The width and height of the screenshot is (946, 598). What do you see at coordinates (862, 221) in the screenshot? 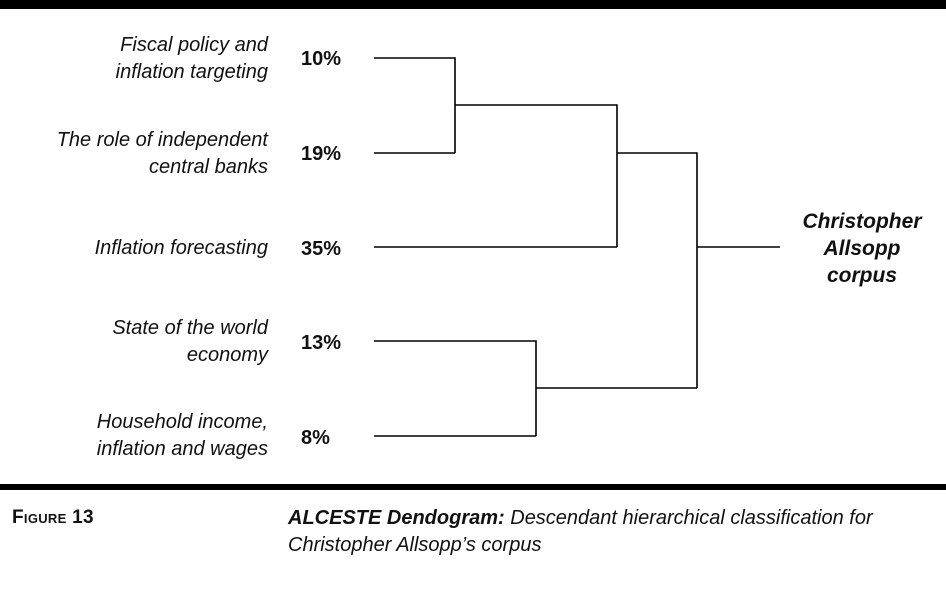
I see `root-label-line: Christopher` at bounding box center [862, 221].